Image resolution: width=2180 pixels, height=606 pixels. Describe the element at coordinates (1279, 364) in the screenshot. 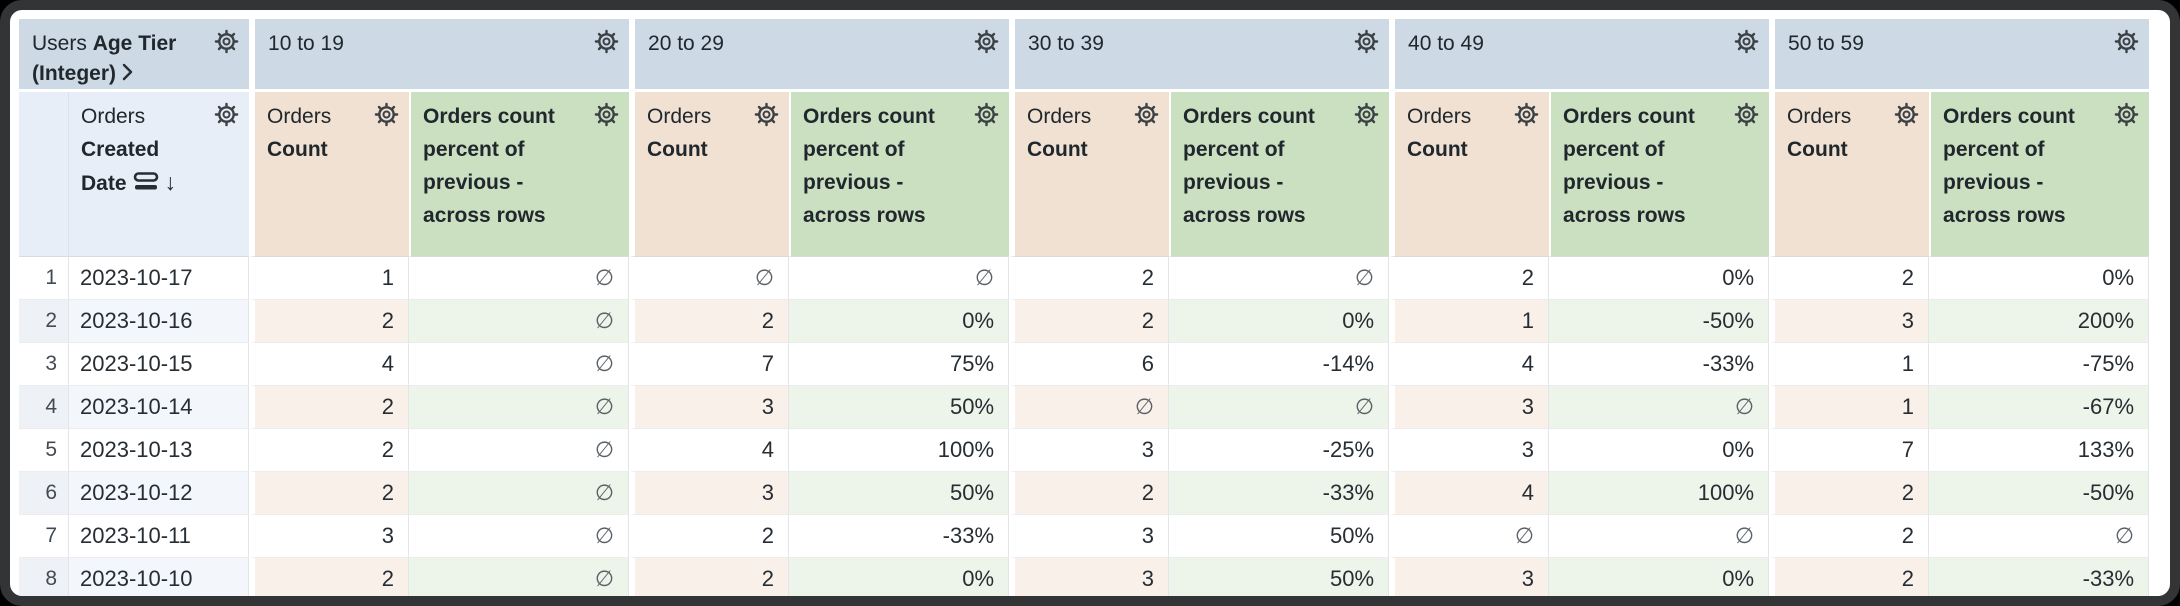

I see `cell-percent: -14%` at that location.